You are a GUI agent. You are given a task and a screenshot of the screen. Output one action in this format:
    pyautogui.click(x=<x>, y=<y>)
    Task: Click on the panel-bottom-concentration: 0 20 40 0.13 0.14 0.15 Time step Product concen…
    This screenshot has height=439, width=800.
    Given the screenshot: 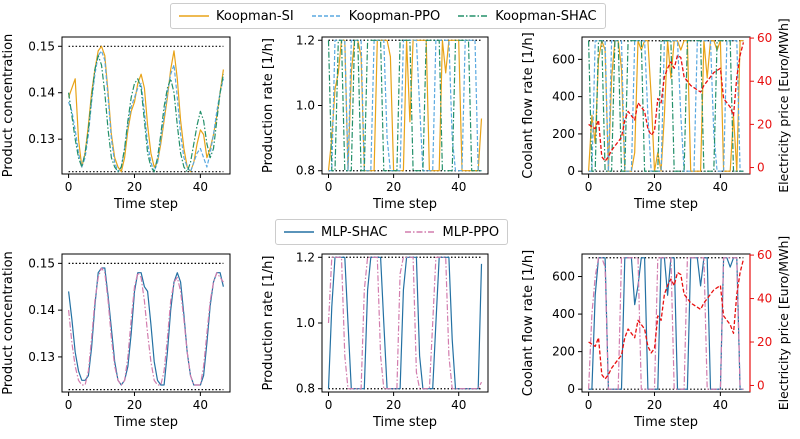 What is the action you would take?
    pyautogui.click(x=116, y=340)
    